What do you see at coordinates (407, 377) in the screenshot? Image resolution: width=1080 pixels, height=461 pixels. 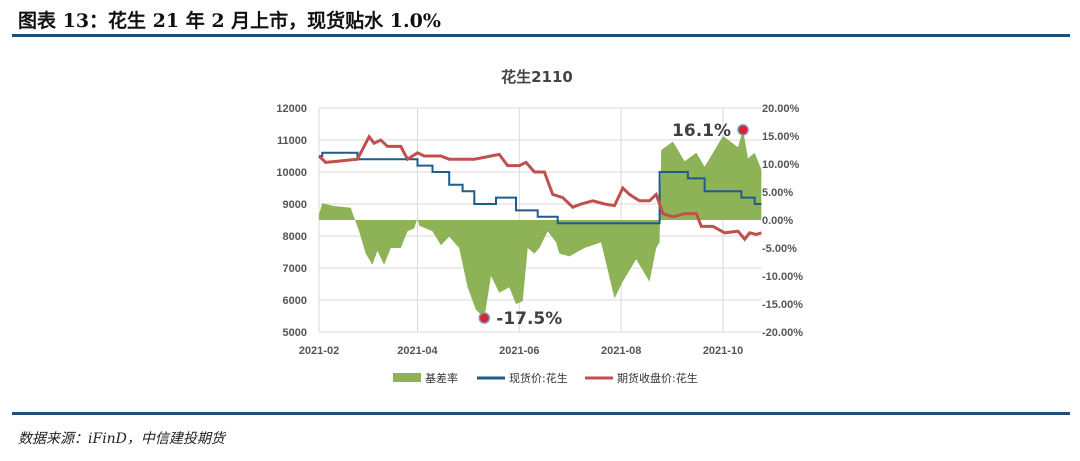 I see `legend-swatch` at bounding box center [407, 377].